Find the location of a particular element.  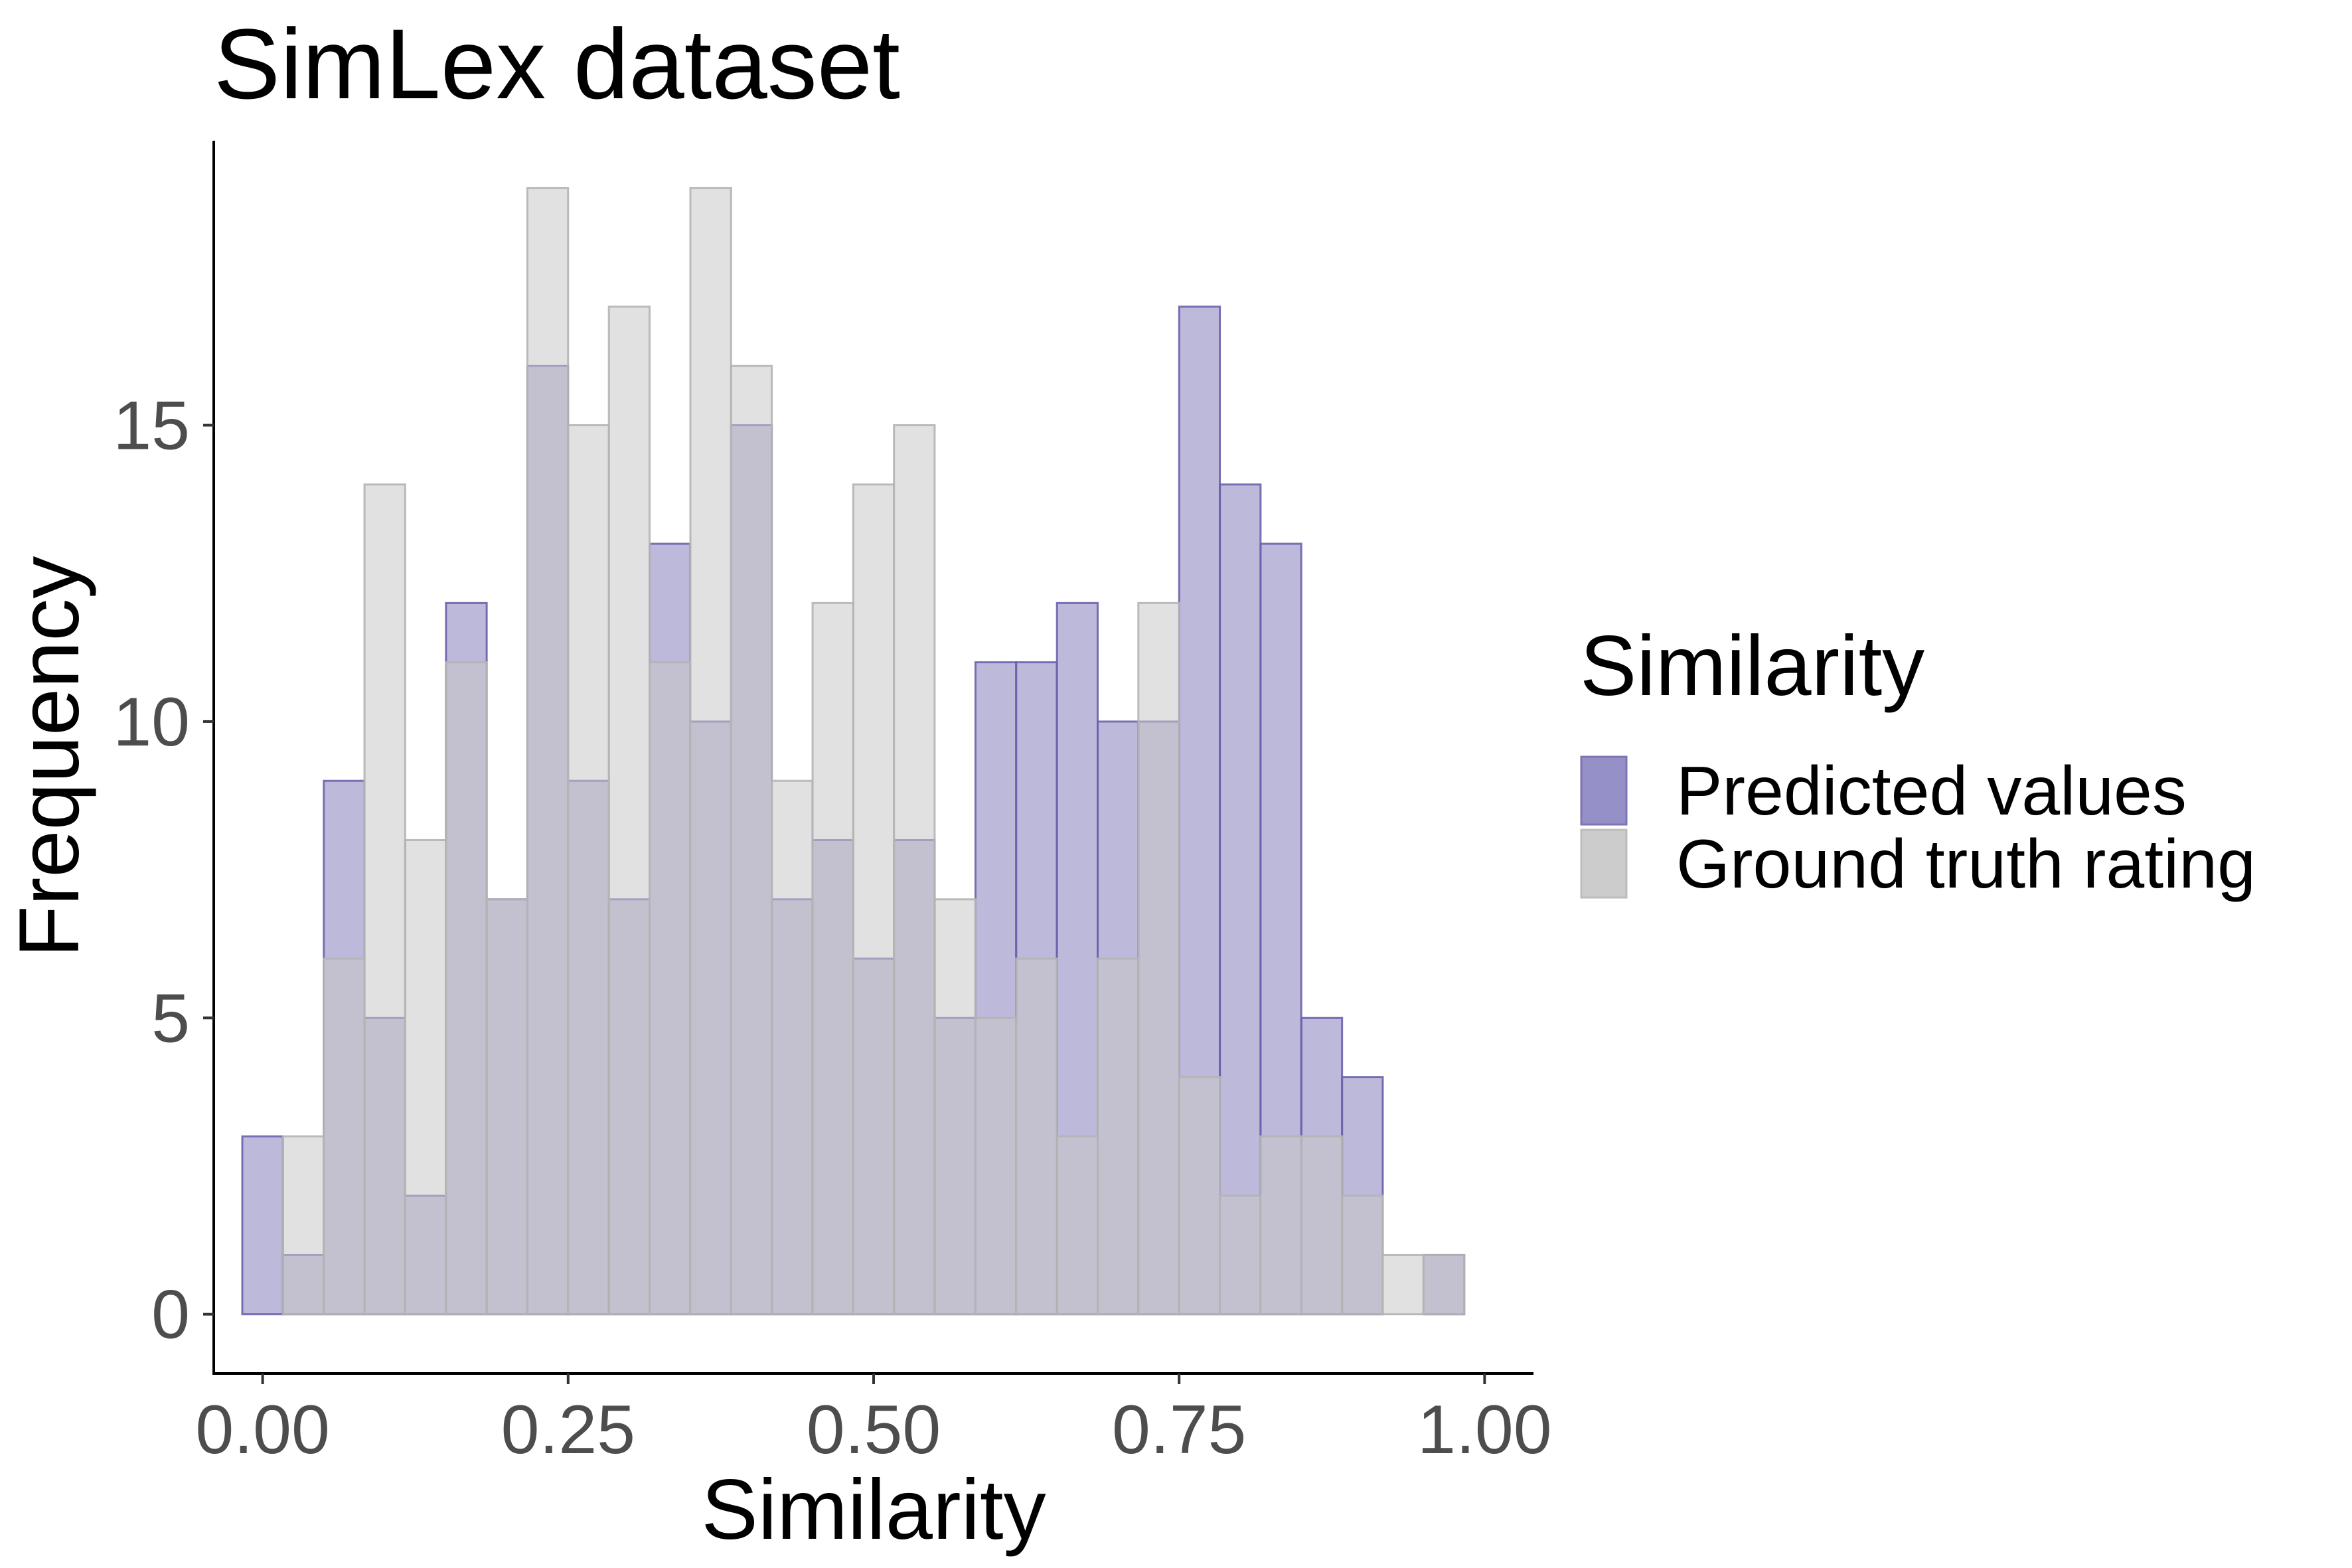

y-tick-label-3: 15 is located at coordinates (152, 426).